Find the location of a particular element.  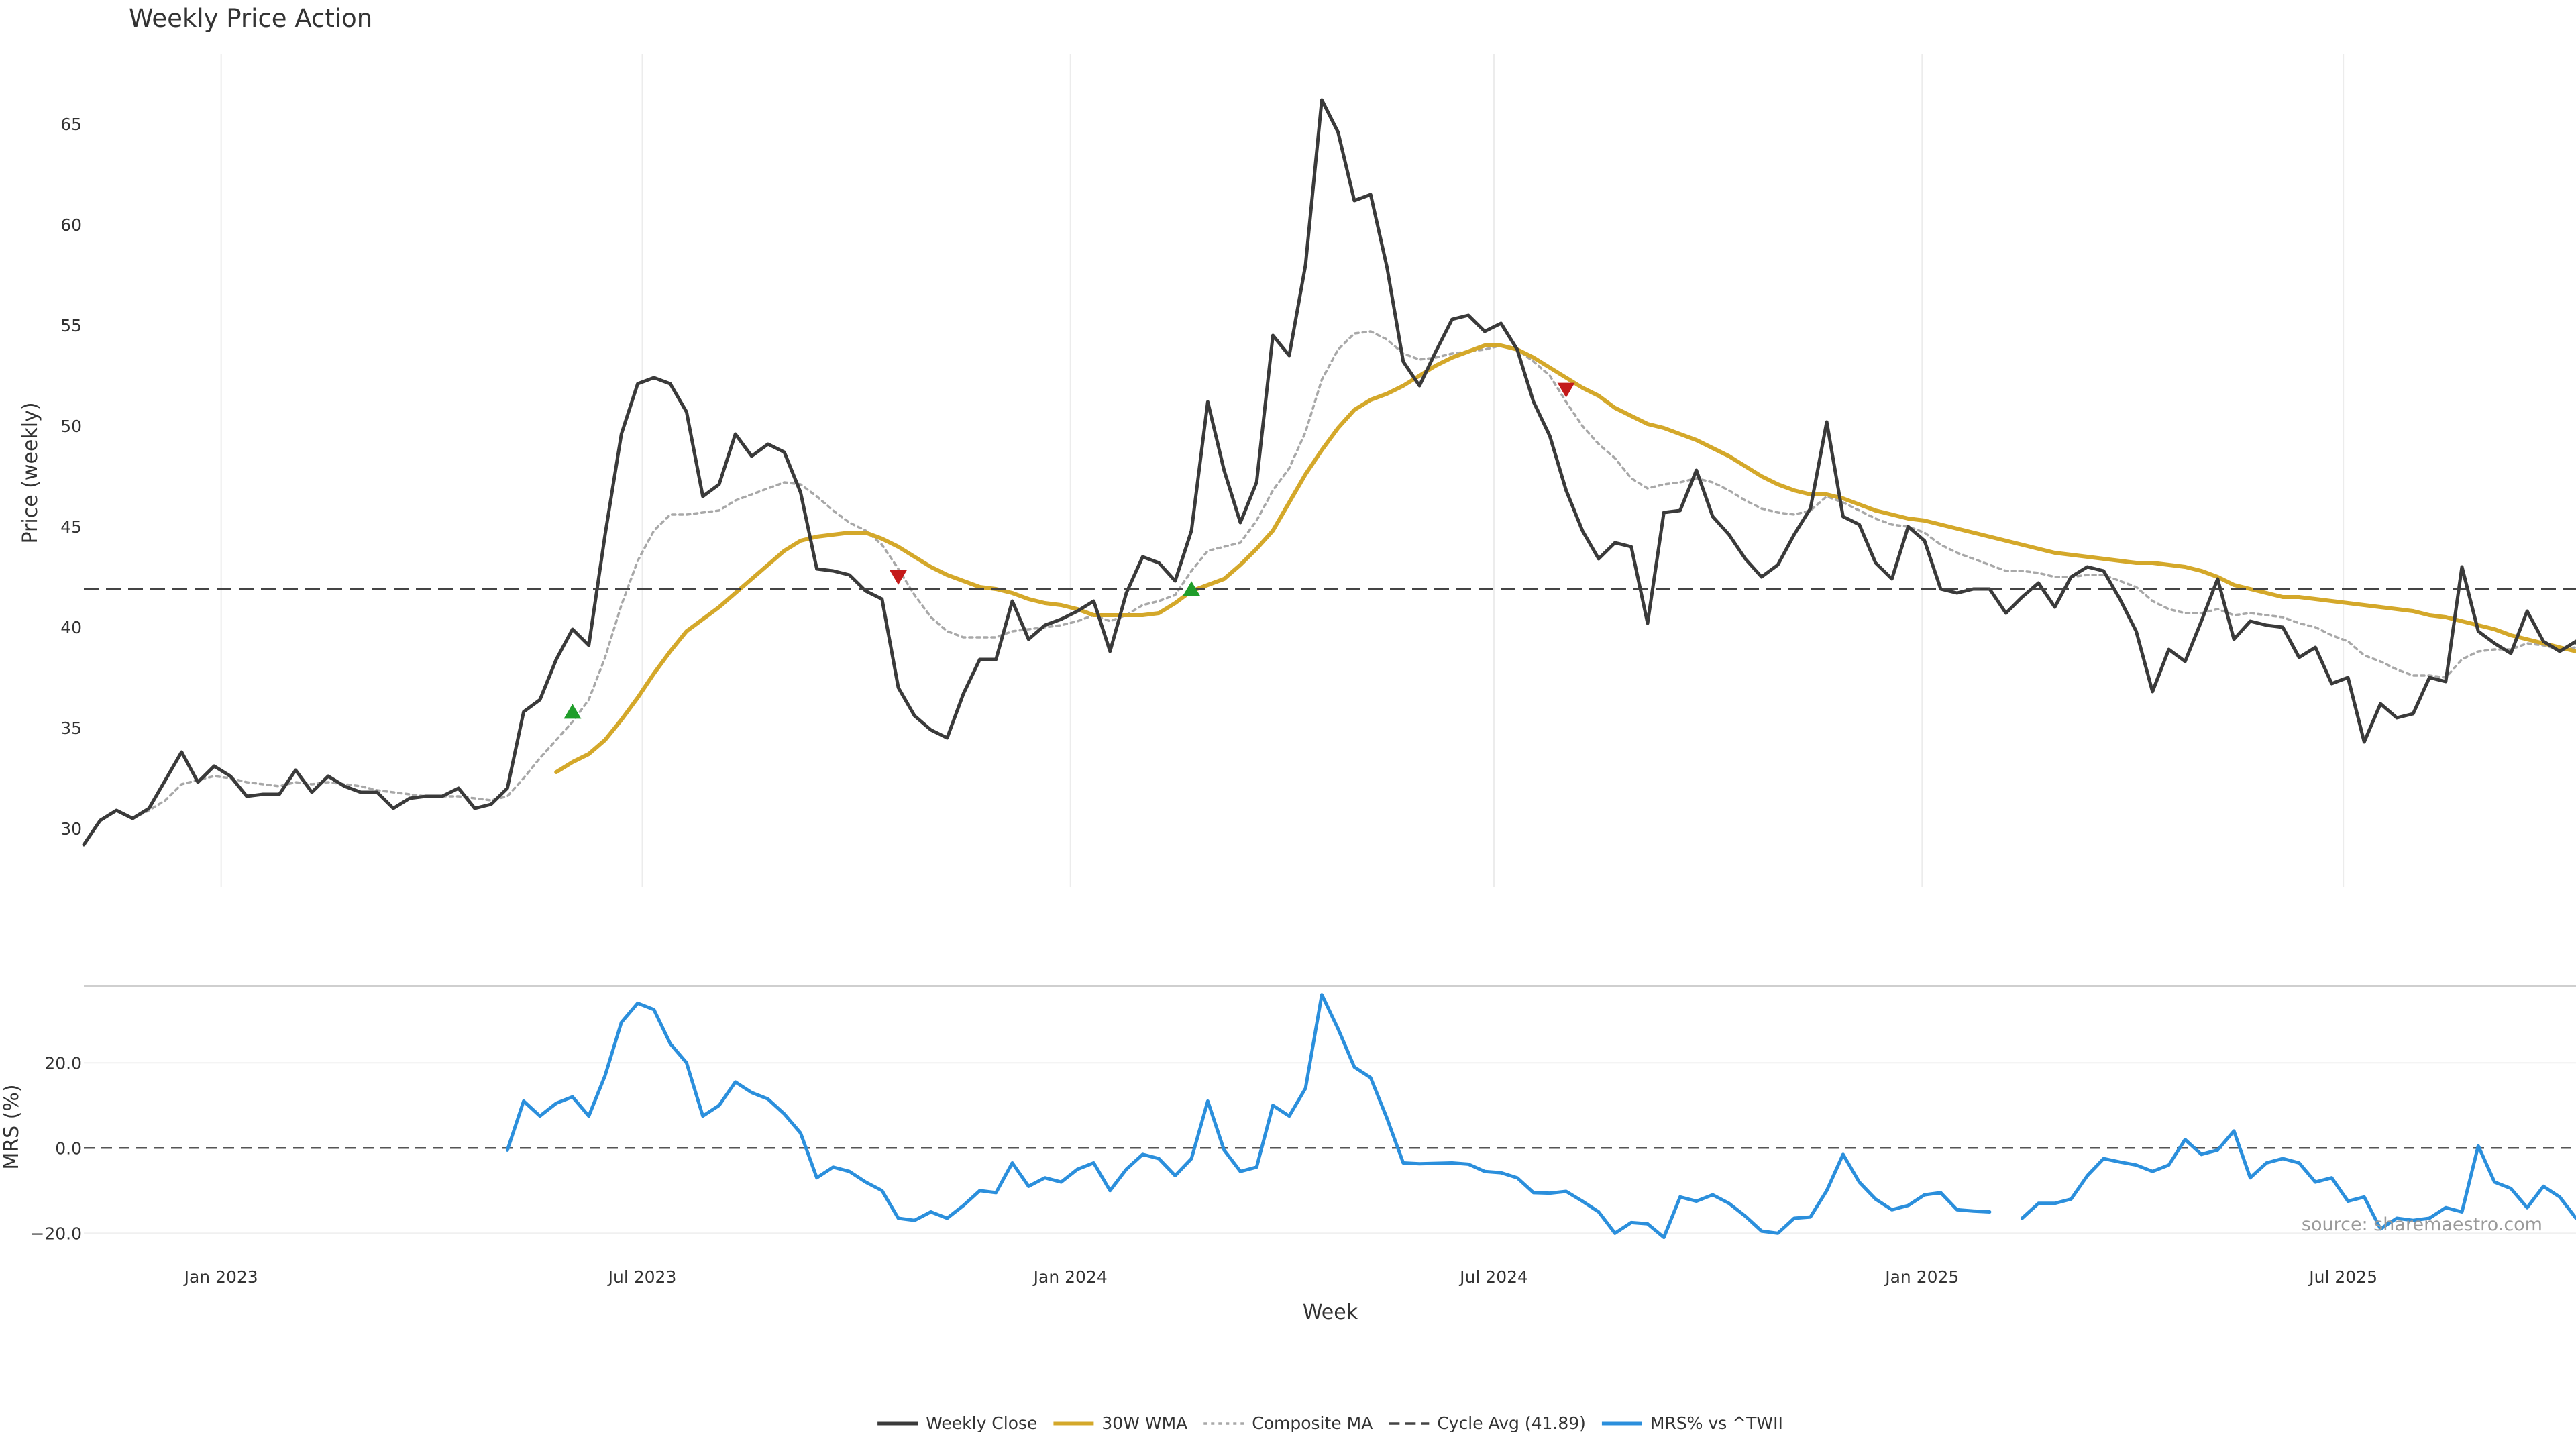

price-y-tick-label: 55 is located at coordinates (71, 325).